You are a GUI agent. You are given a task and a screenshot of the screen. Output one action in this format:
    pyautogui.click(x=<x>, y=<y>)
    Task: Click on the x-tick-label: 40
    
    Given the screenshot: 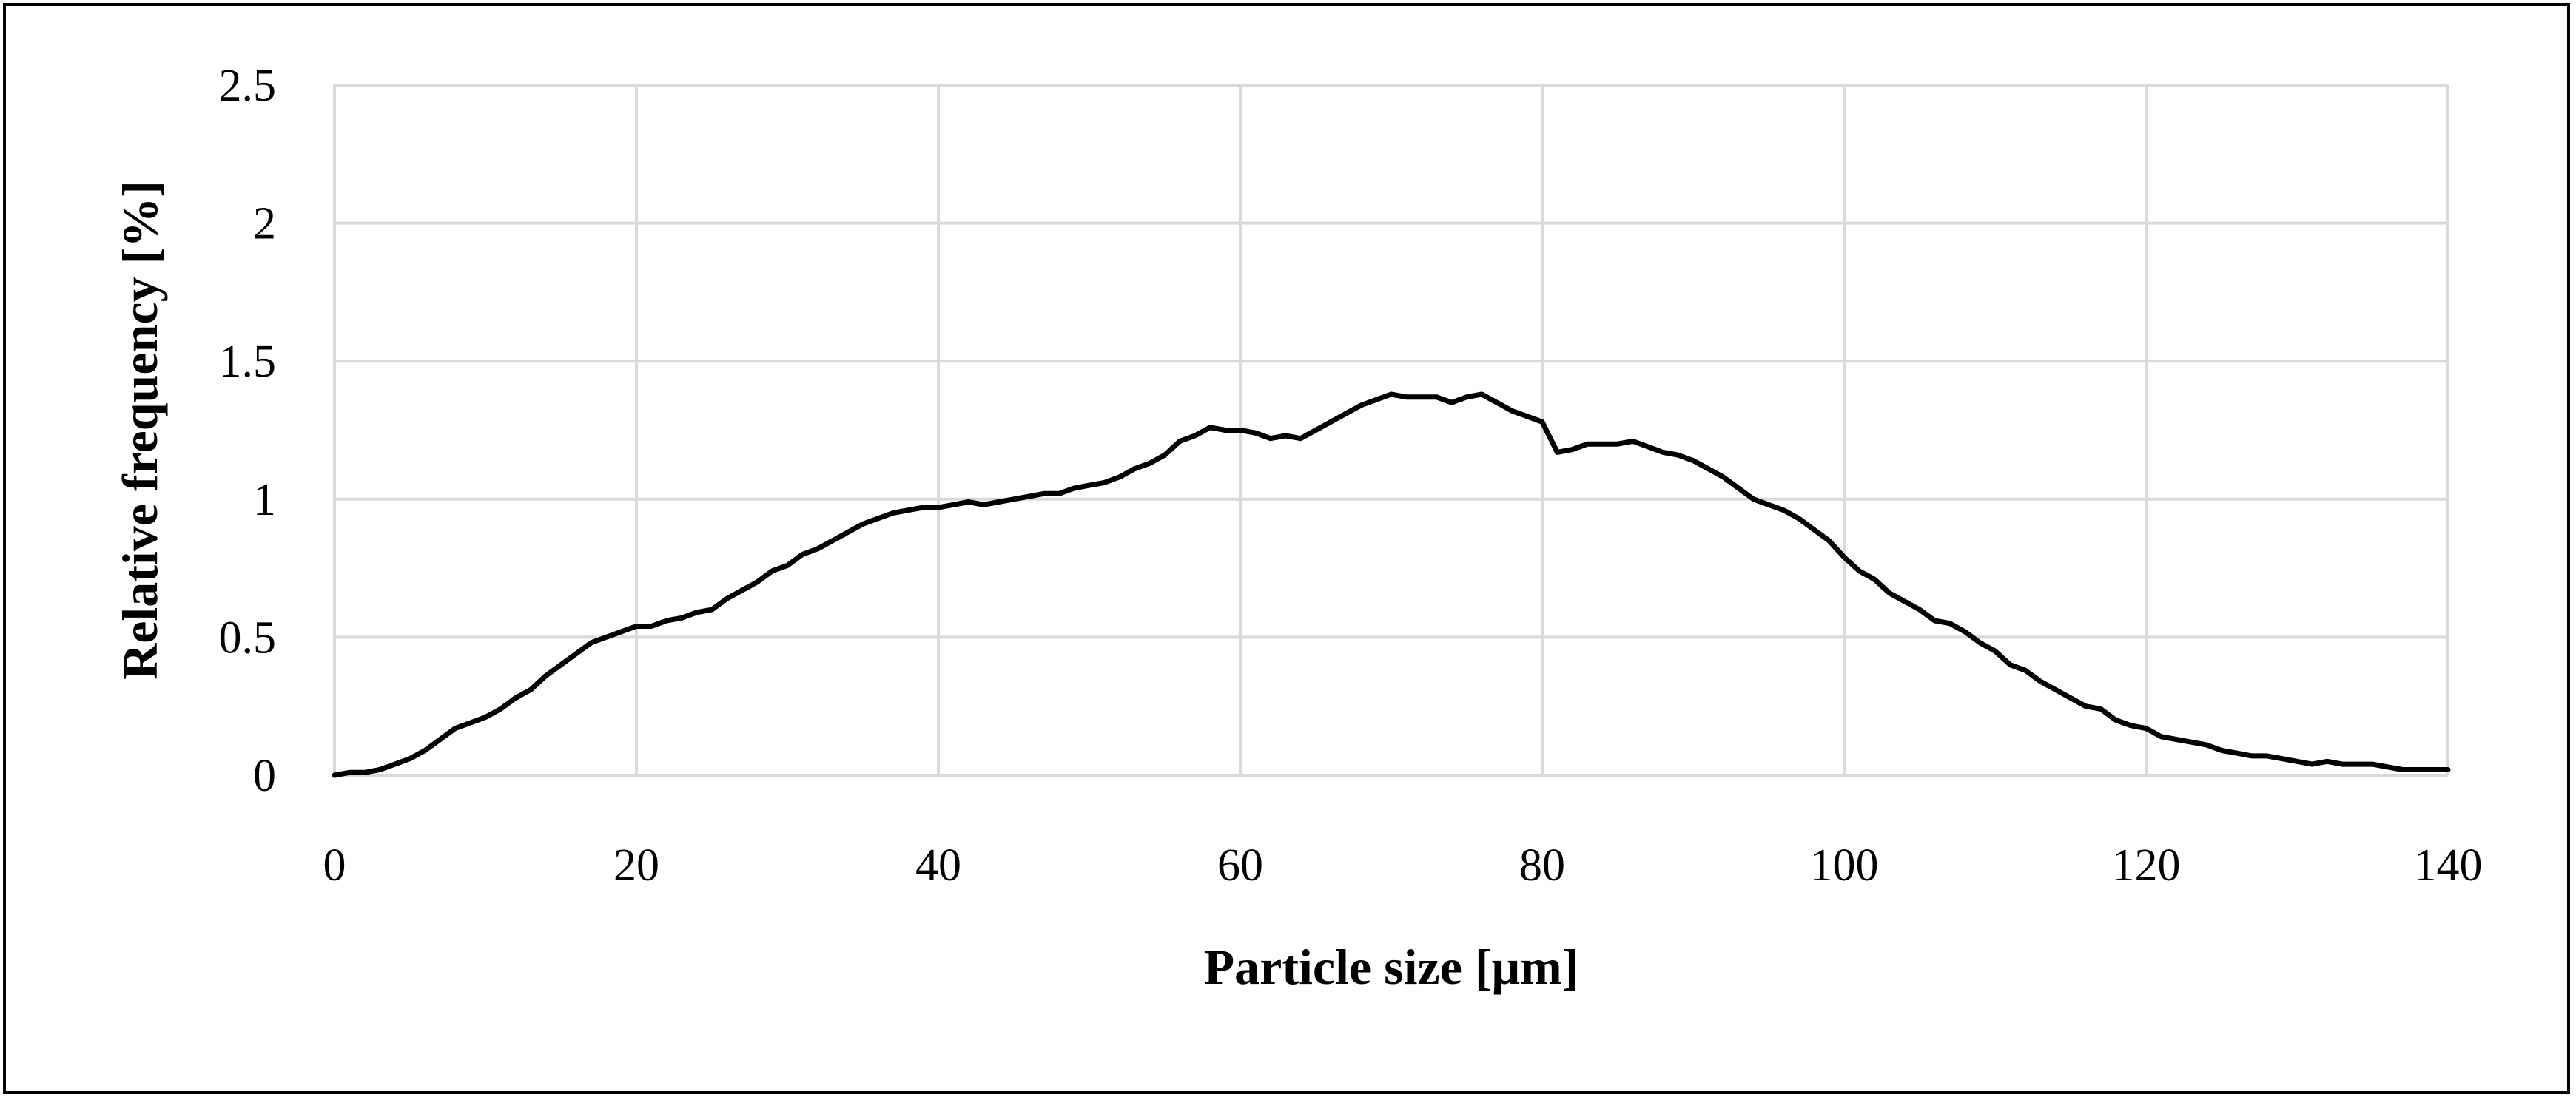 What is the action you would take?
    pyautogui.click(x=938, y=865)
    